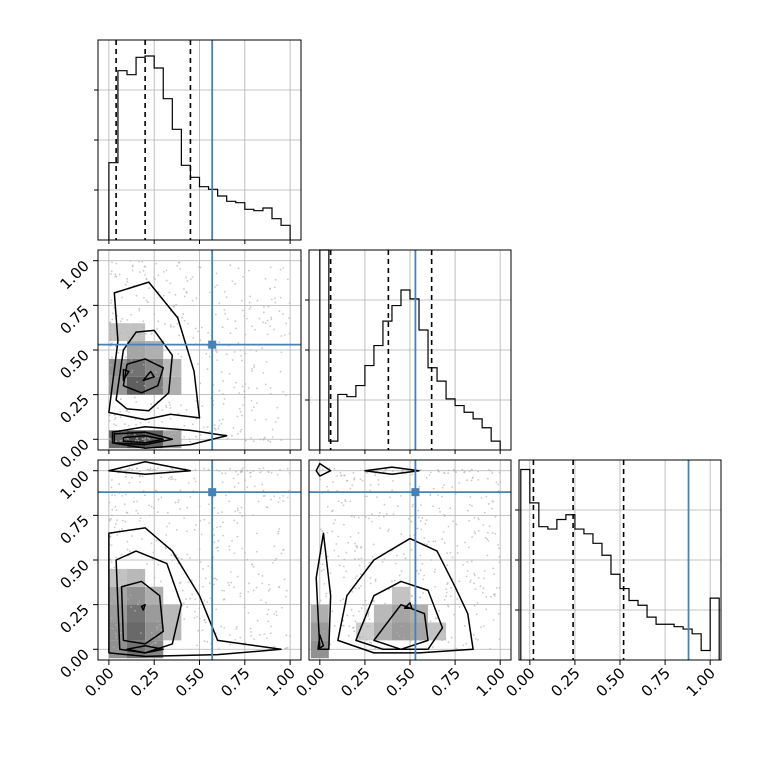 The height and width of the screenshot is (760, 760). Describe the element at coordinates (145, 682) in the screenshot. I see `xtick-label-0-1: 0.25` at that location.